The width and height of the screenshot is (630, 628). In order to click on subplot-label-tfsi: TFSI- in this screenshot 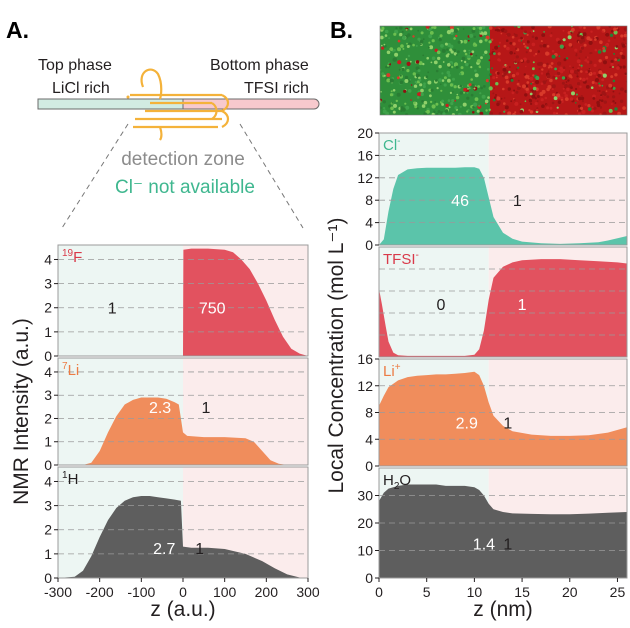, I will do `click(401, 259)`.